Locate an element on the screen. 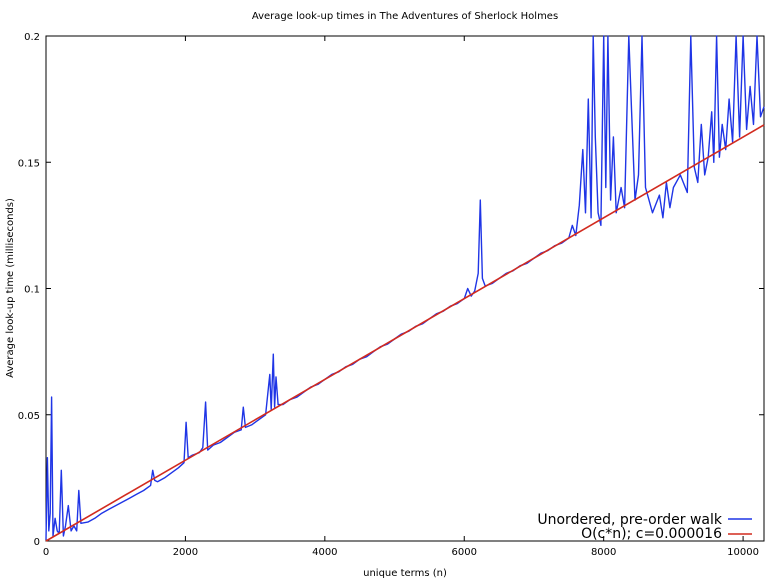  x-tick-label: 0 is located at coordinates (46, 552).